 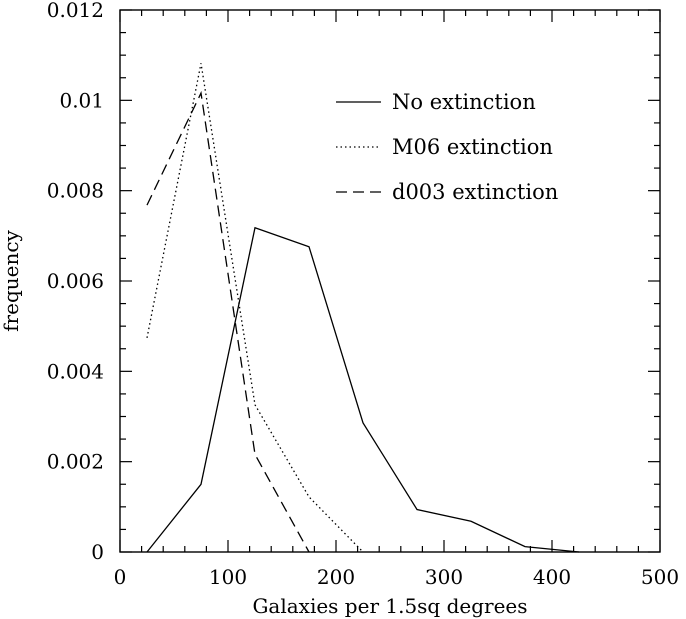 I want to click on legend-label: M06 extinction, so click(x=472, y=147).